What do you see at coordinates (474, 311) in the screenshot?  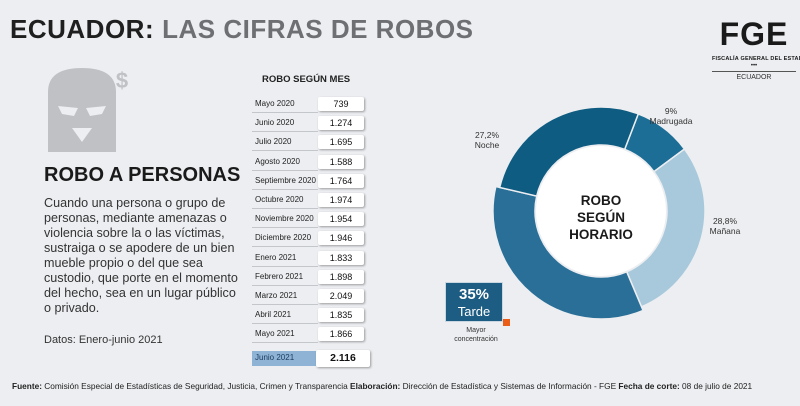 I see `tarde-name: Tarde` at bounding box center [474, 311].